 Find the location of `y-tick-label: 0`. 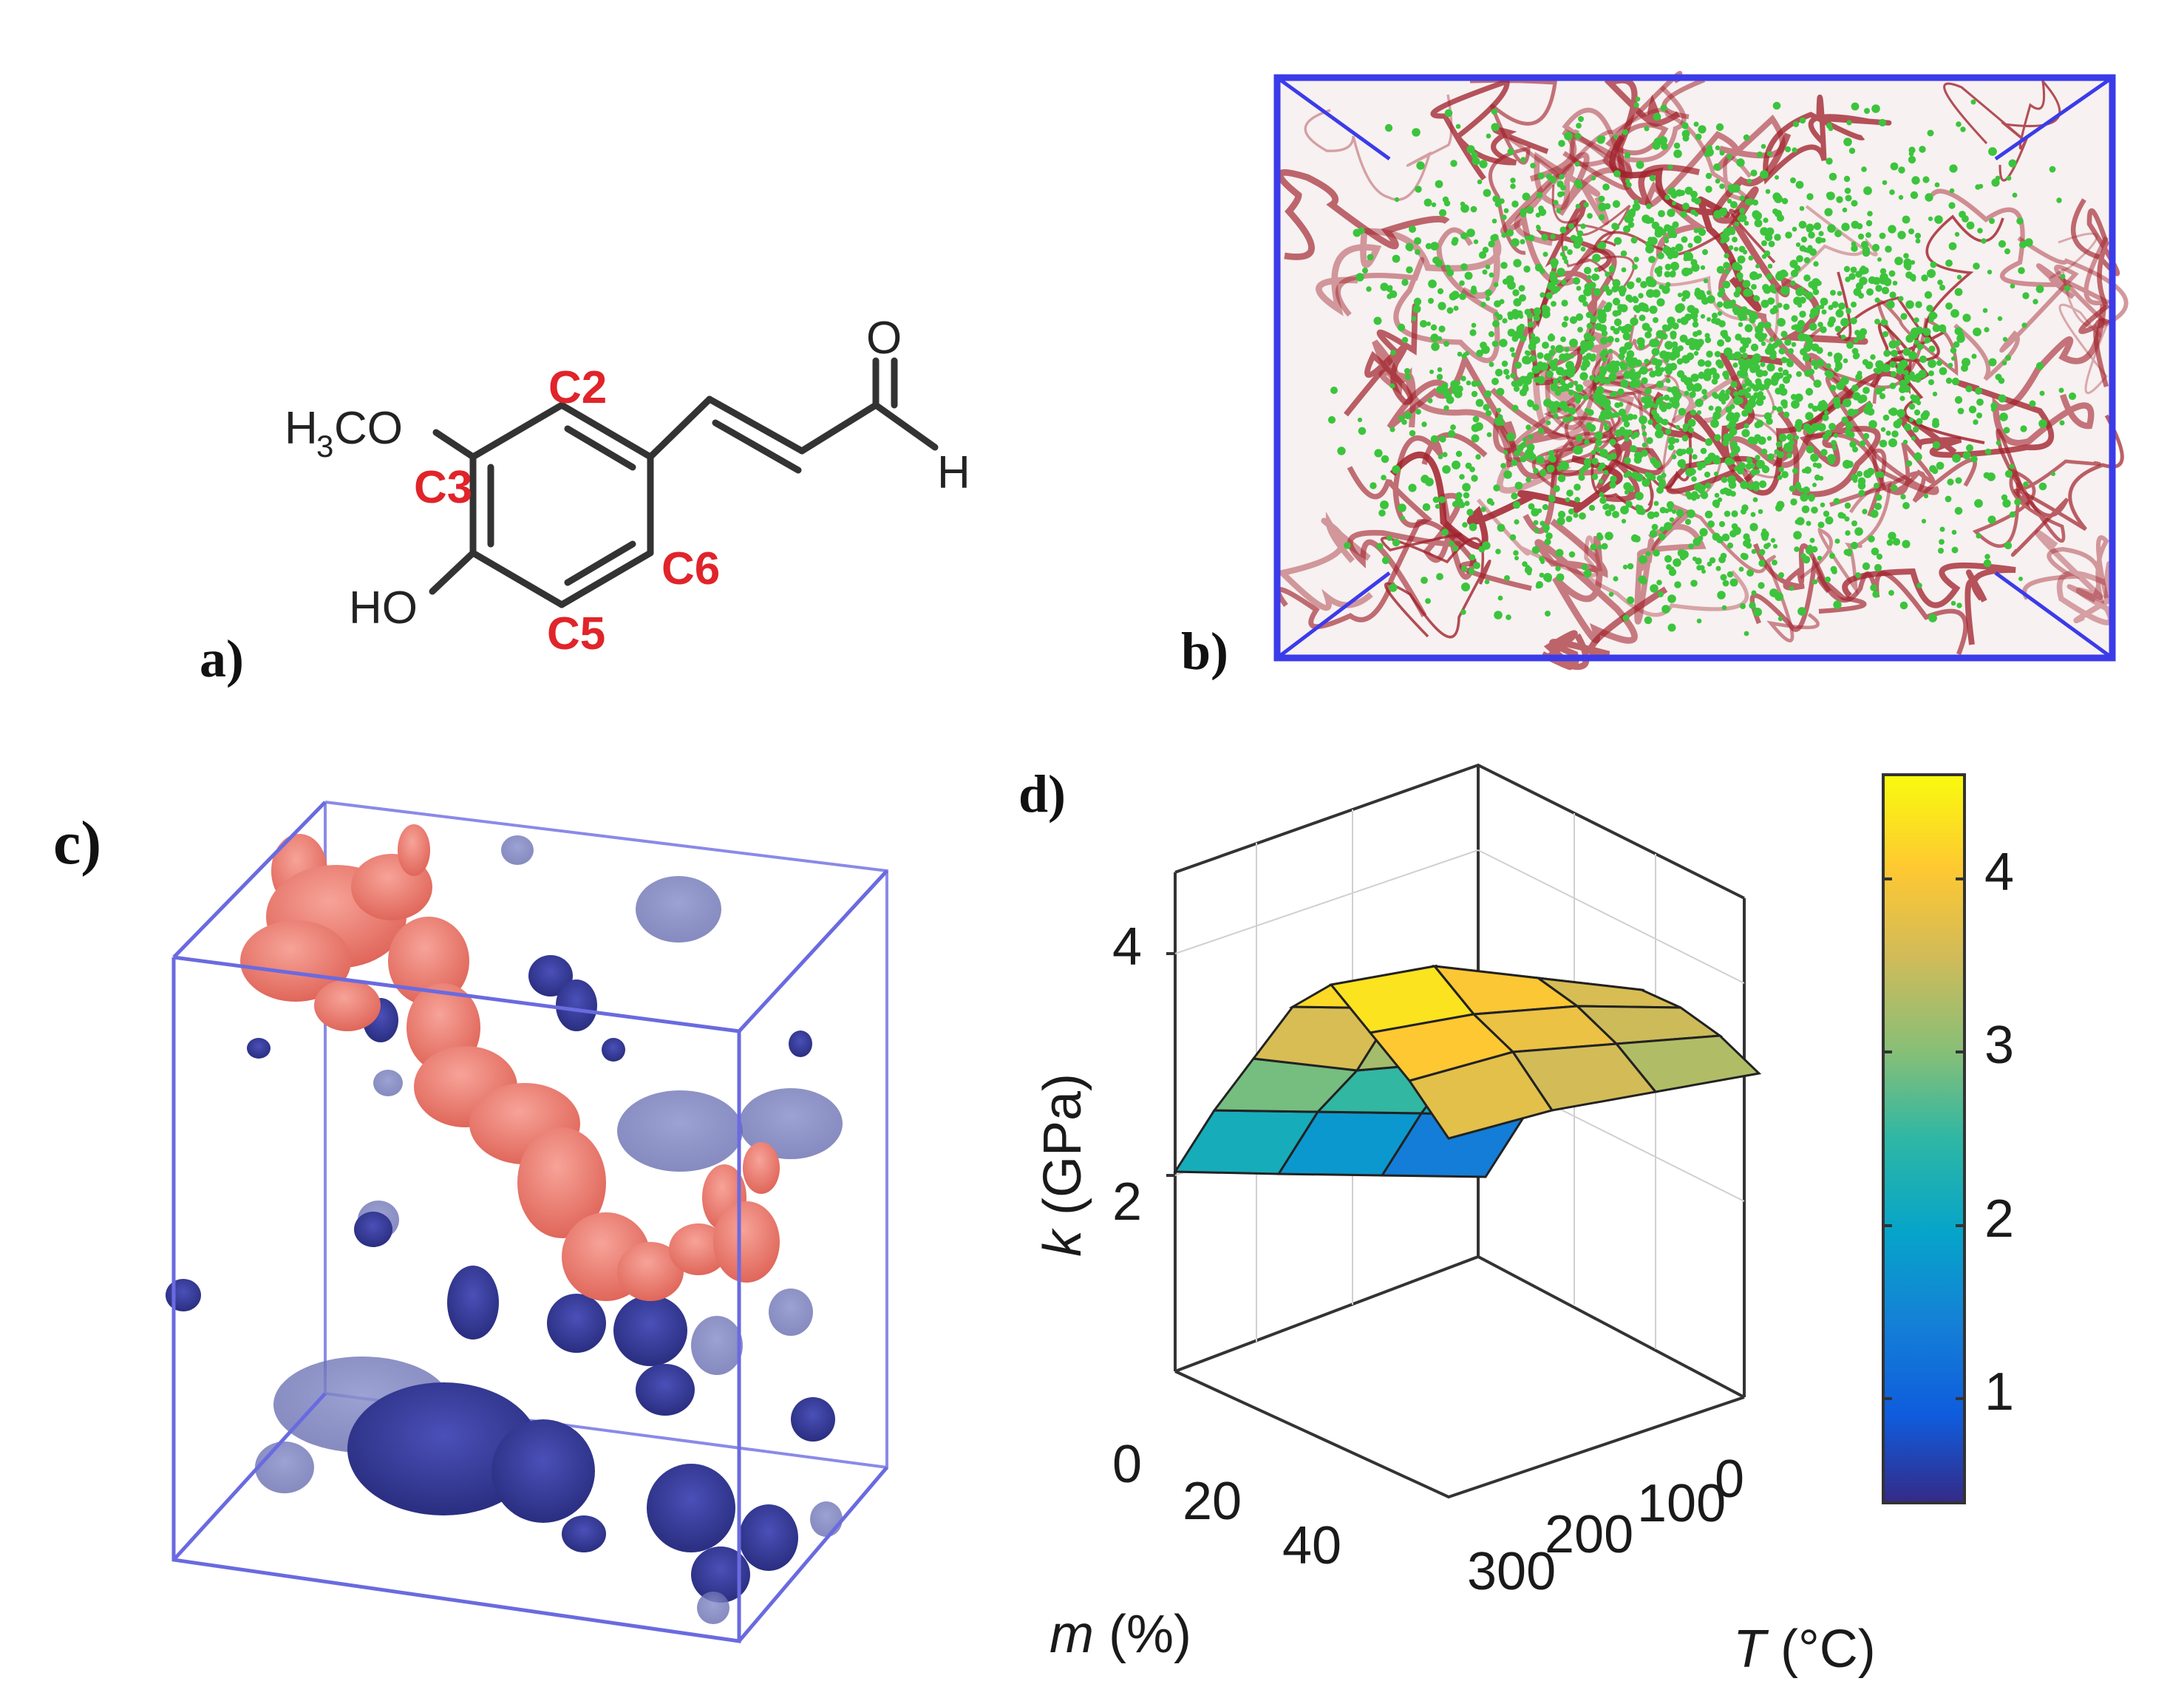

y-tick-label: 0 is located at coordinates (1729, 1479).